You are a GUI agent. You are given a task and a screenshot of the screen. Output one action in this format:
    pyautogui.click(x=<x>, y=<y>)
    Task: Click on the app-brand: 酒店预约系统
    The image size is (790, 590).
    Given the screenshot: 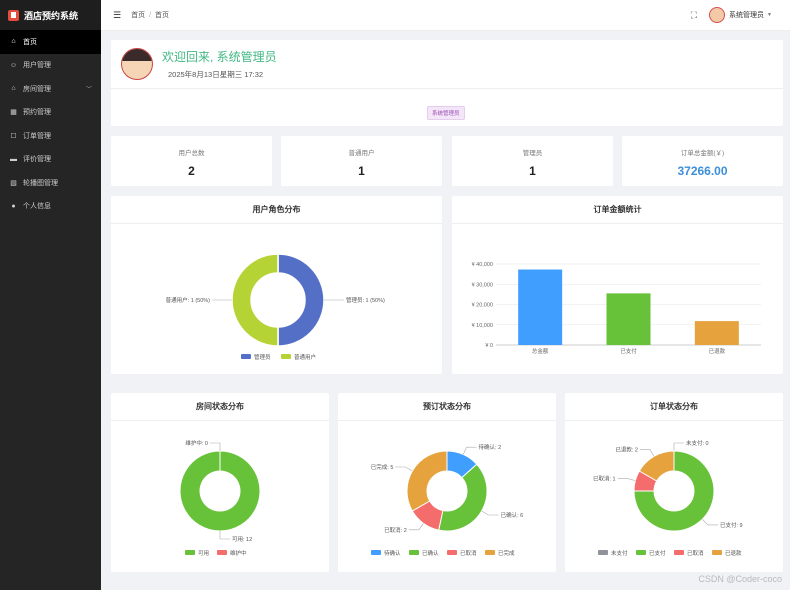 What is the action you would take?
    pyautogui.click(x=50, y=15)
    